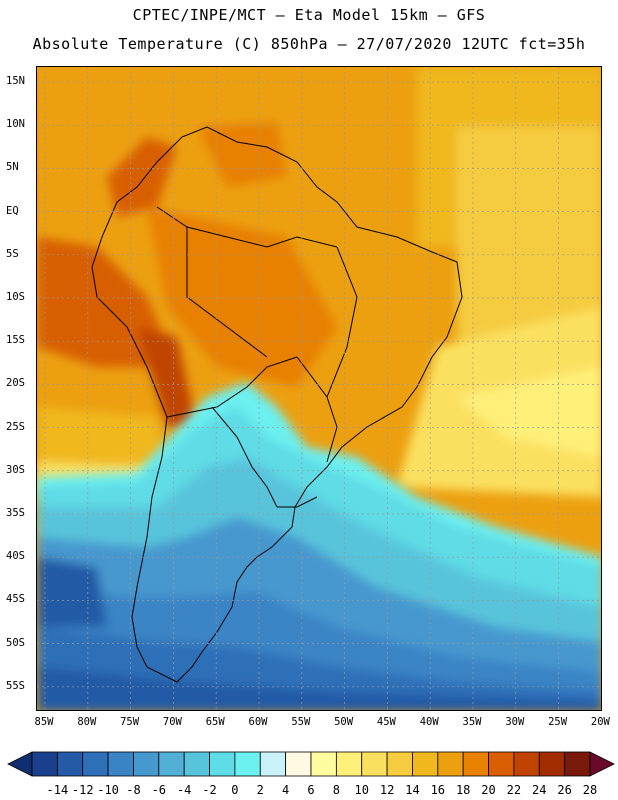 Image resolution: width=618 pixels, height=800 pixels. Describe the element at coordinates (209, 790) in the screenshot. I see `colorbar-tick-label: -2` at that location.